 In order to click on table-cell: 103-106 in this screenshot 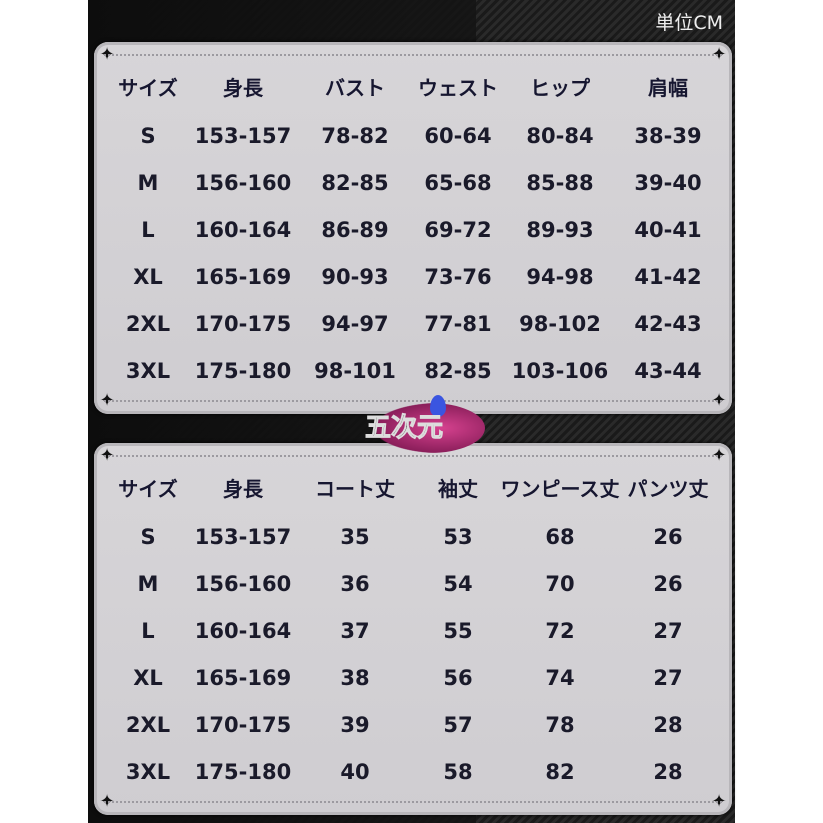, I will do `click(560, 371)`.